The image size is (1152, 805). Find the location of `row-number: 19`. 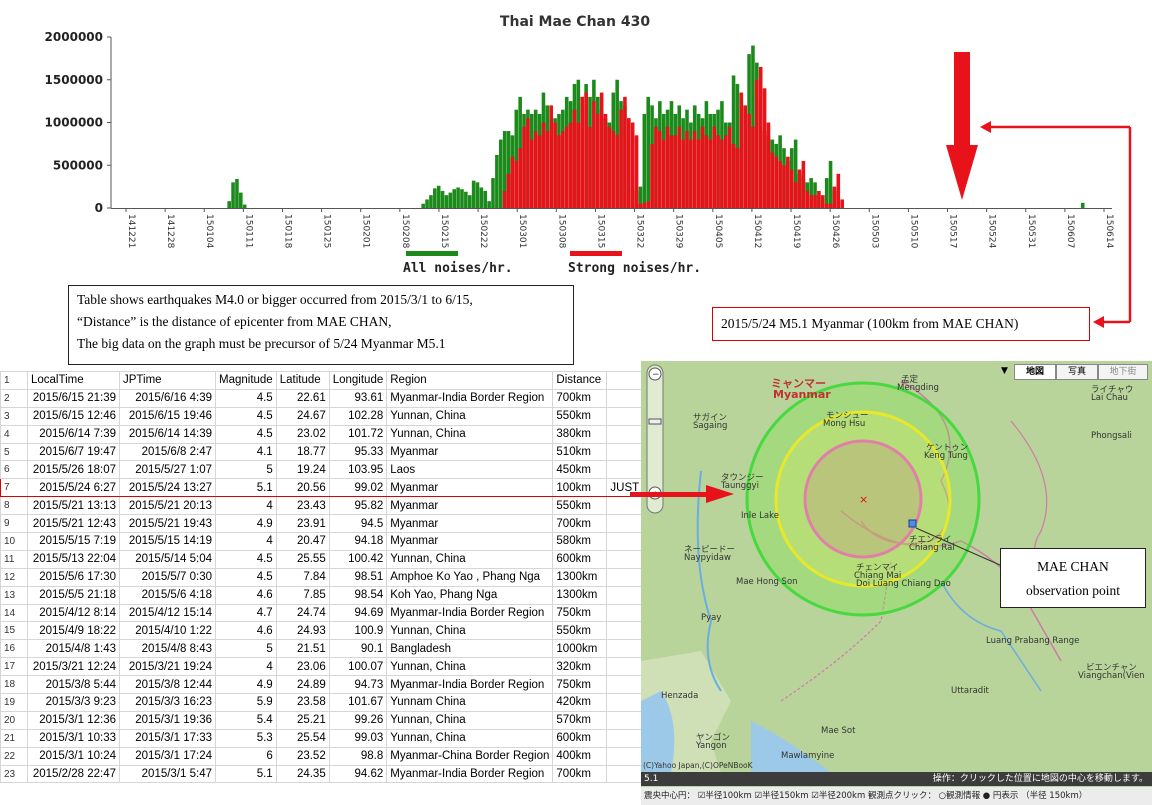

row-number: 19 is located at coordinates (14, 702).